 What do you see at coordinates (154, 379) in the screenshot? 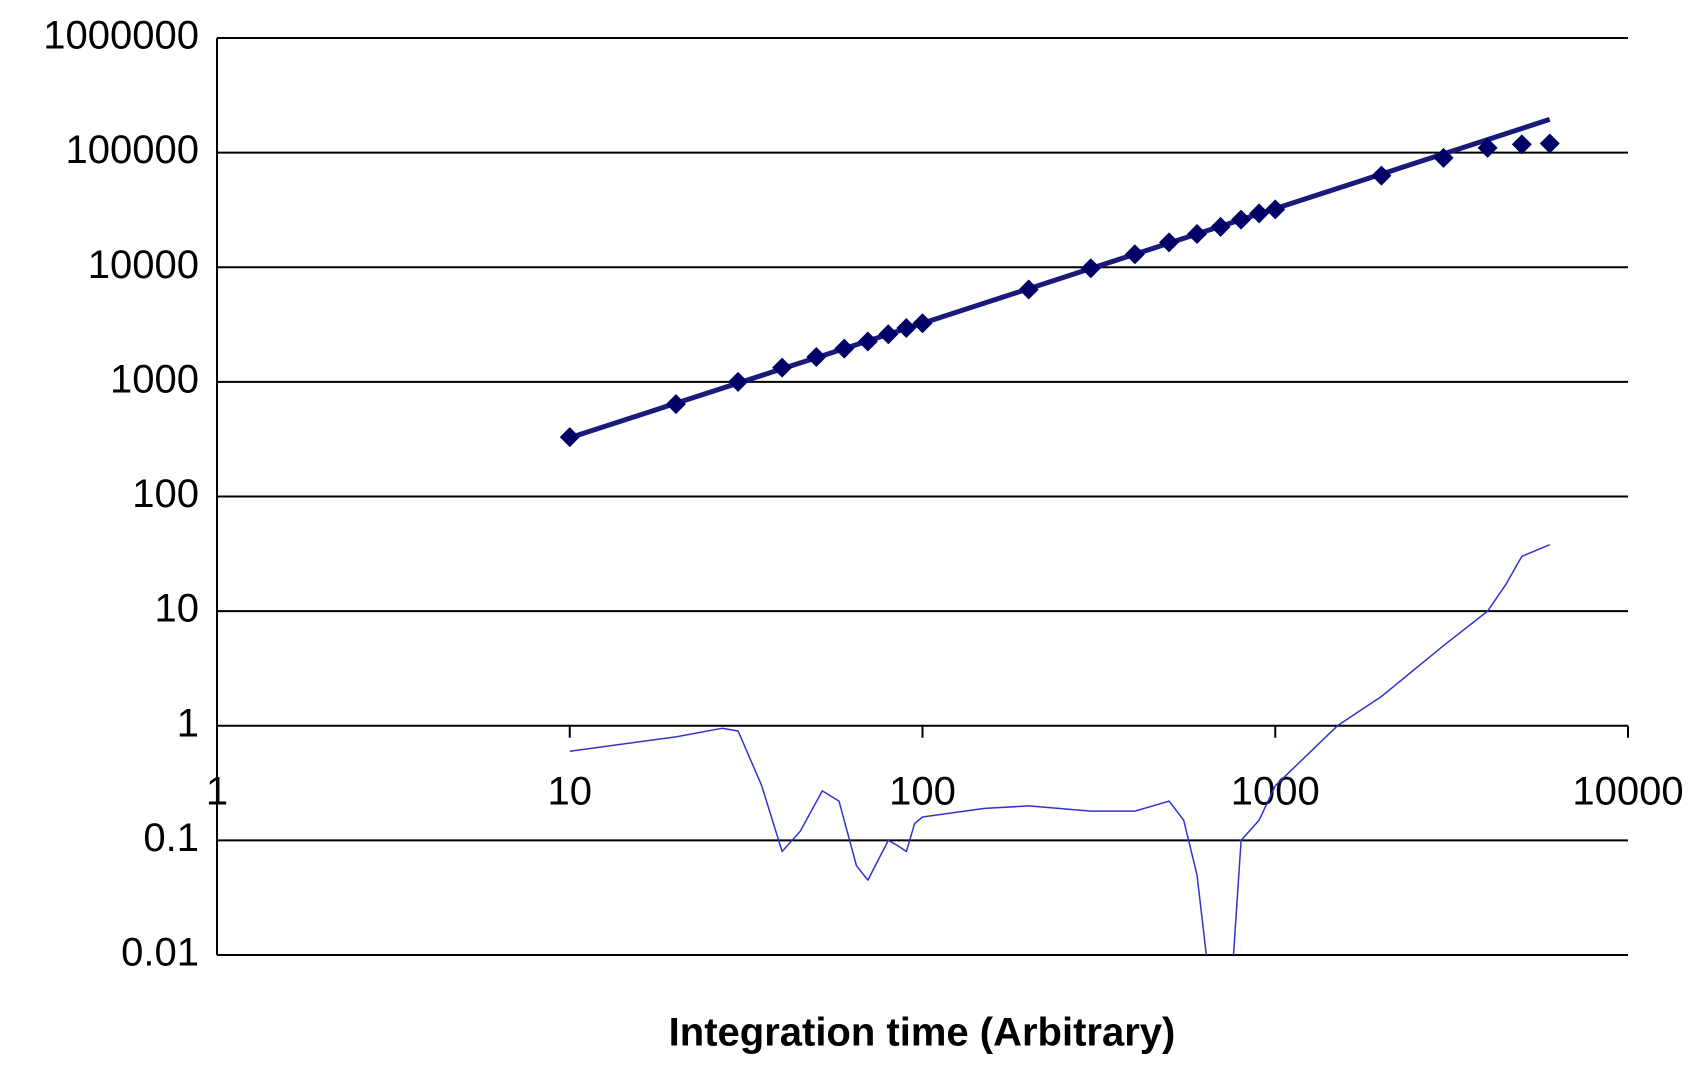
I see `y-tick-label: 1000` at bounding box center [154, 379].